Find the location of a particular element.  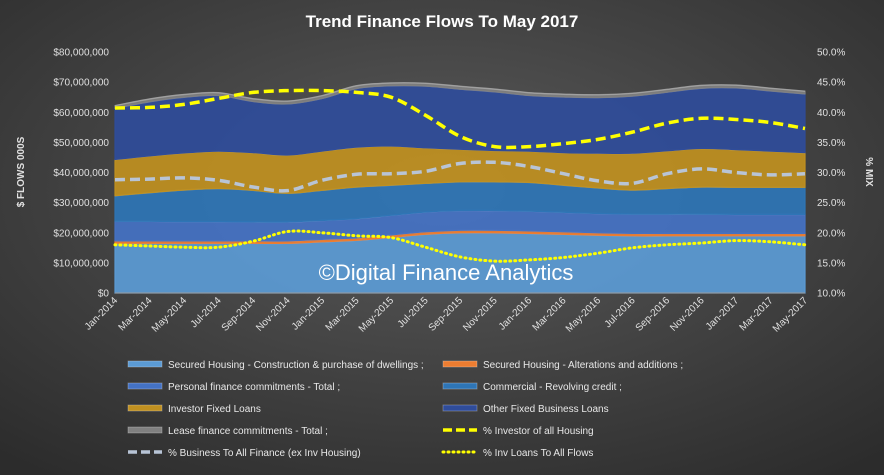

y2-axis-label: % MIX is located at coordinates (868, 172).